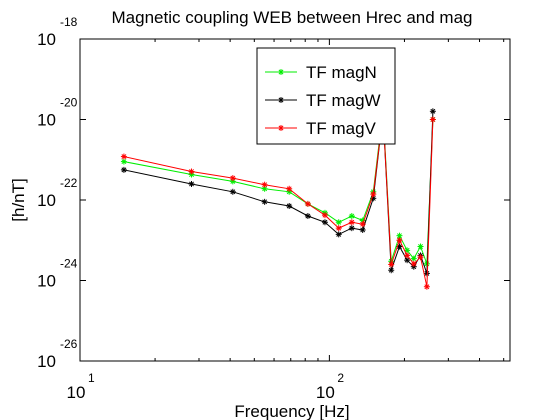 This screenshot has width=560, height=420. I want to click on y-tick-exponent: -26, so click(69, 344).